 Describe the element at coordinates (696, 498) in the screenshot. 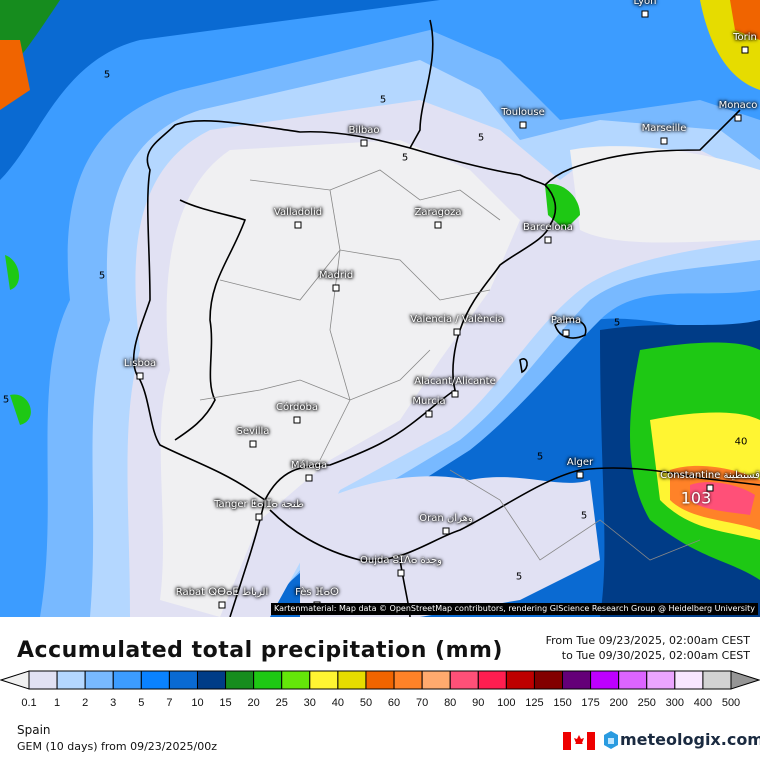

I see `contour-label: 103` at that location.